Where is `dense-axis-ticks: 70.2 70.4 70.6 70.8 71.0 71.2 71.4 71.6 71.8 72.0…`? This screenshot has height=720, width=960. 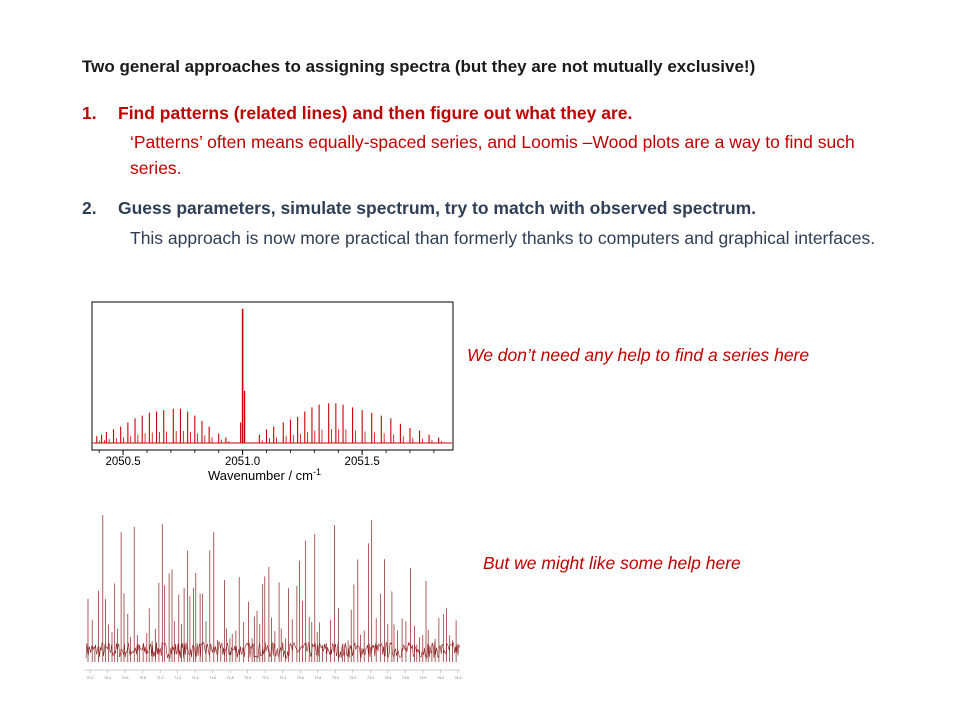 dense-axis-ticks: 70.2 70.4 70.6 70.8 71.0 71.2 71.4 71.6 71.8 72.0… is located at coordinates (274, 675).